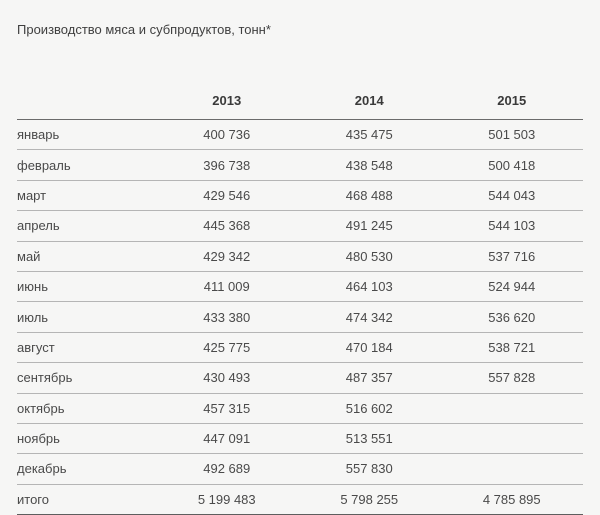  Describe the element at coordinates (86, 196) in the screenshot. I see `month-cell: март` at that location.